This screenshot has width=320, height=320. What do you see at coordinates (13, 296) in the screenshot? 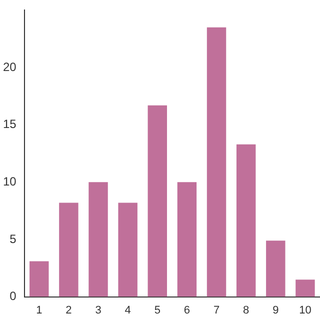
I see `y-tick-label: 0` at bounding box center [13, 296].